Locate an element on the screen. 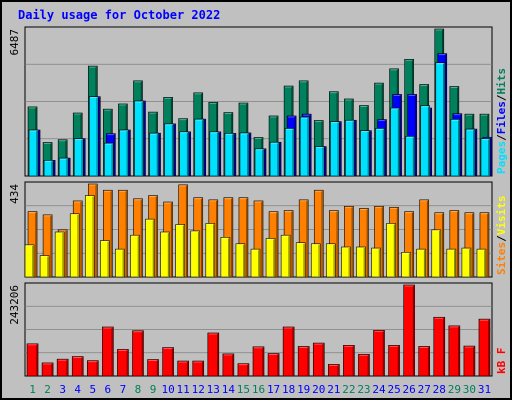  kbytes-bar-day-12-face is located at coordinates (198, 368).